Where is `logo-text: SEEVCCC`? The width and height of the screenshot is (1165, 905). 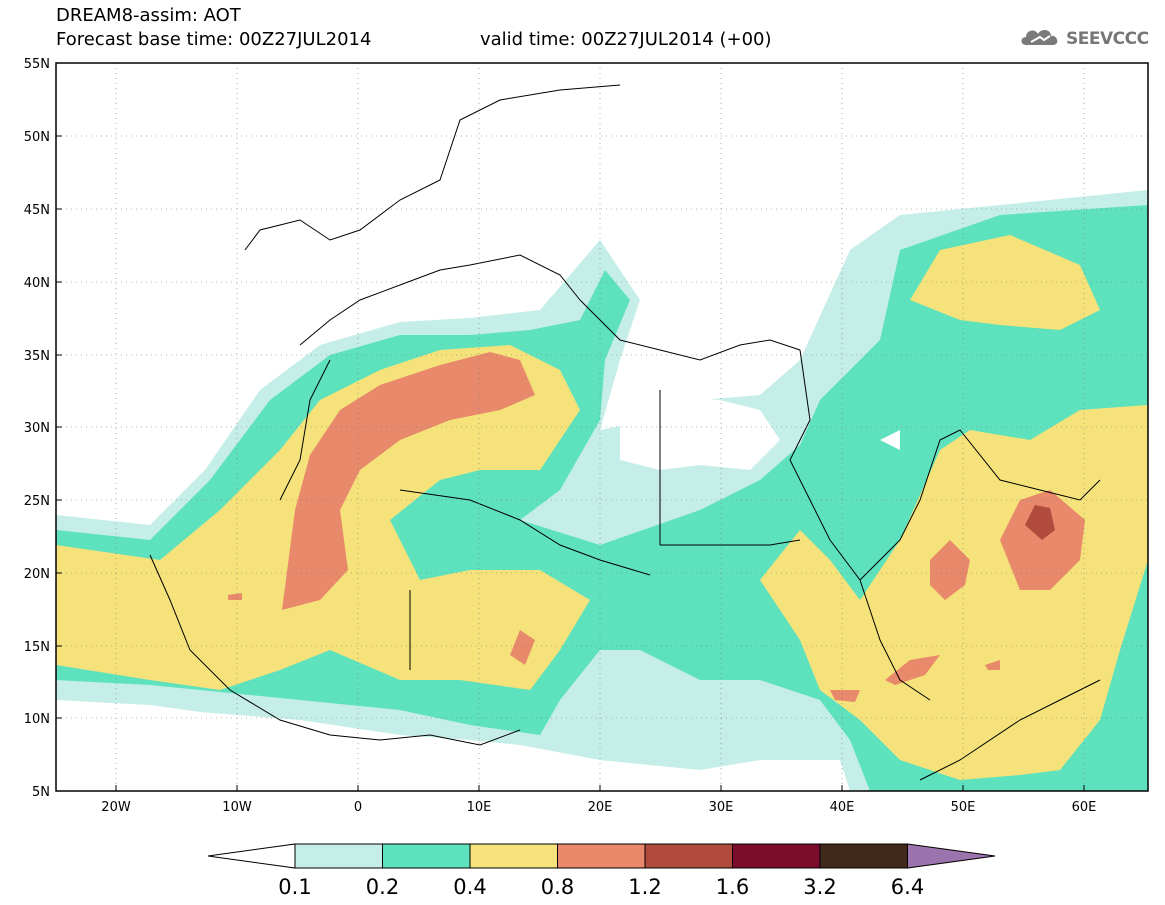
logo-text: SEEVCCC is located at coordinates (1107, 39).